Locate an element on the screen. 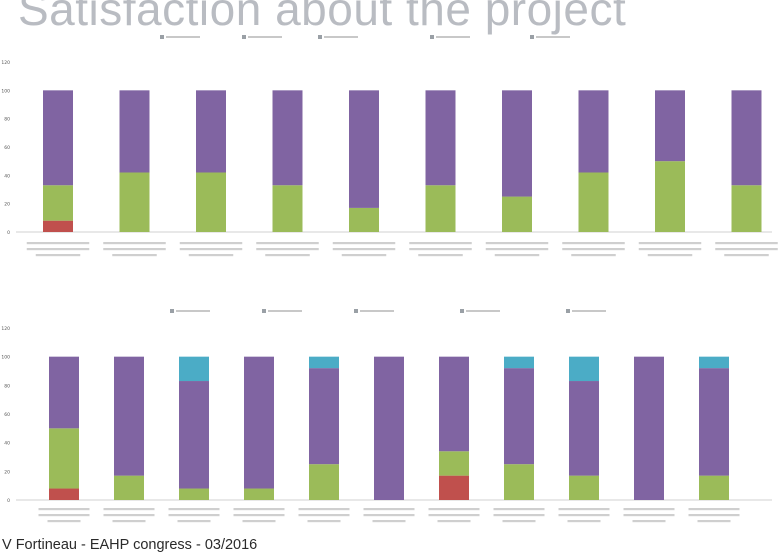 The width and height of the screenshot is (778, 555). footer-text: V Fortineau - EAHP congress - 03/2016 is located at coordinates (129, 545).